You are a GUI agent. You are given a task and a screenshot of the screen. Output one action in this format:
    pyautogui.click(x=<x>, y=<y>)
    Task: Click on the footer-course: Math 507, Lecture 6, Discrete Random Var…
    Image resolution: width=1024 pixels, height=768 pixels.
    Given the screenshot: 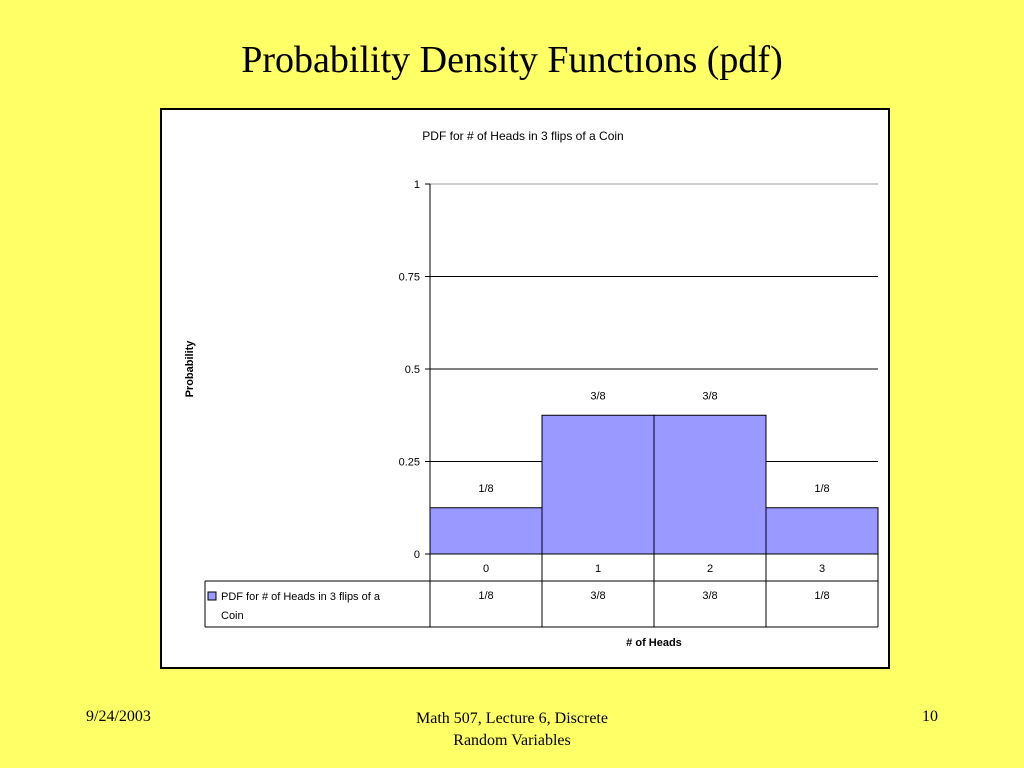 What is the action you would take?
    pyautogui.click(x=512, y=730)
    